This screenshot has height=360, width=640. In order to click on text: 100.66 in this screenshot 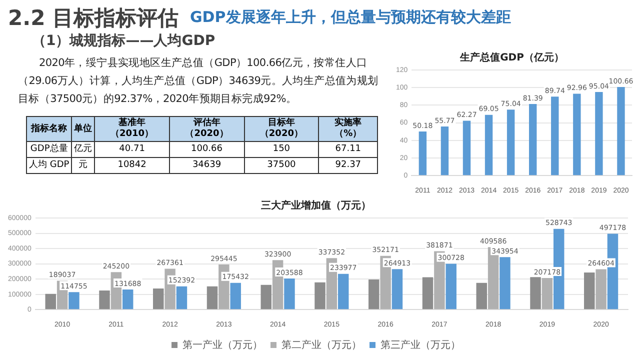, I will do `click(206, 150)`.